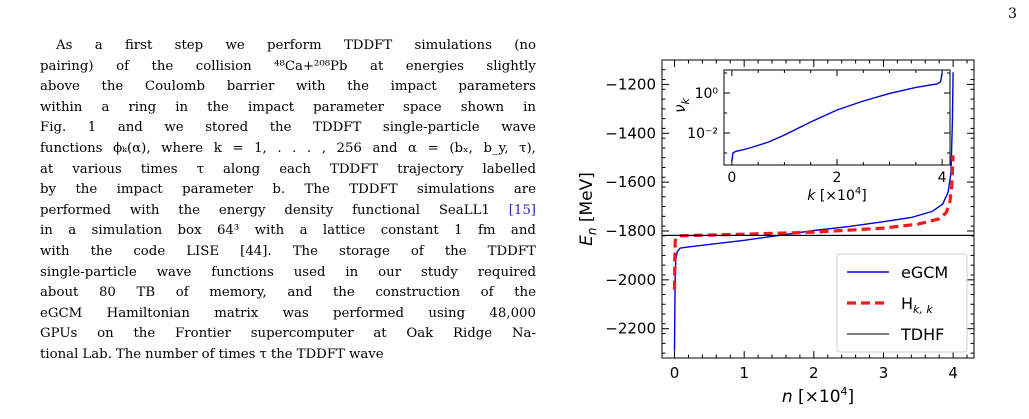  I want to click on legend-label: Hk, k, so click(917, 305).